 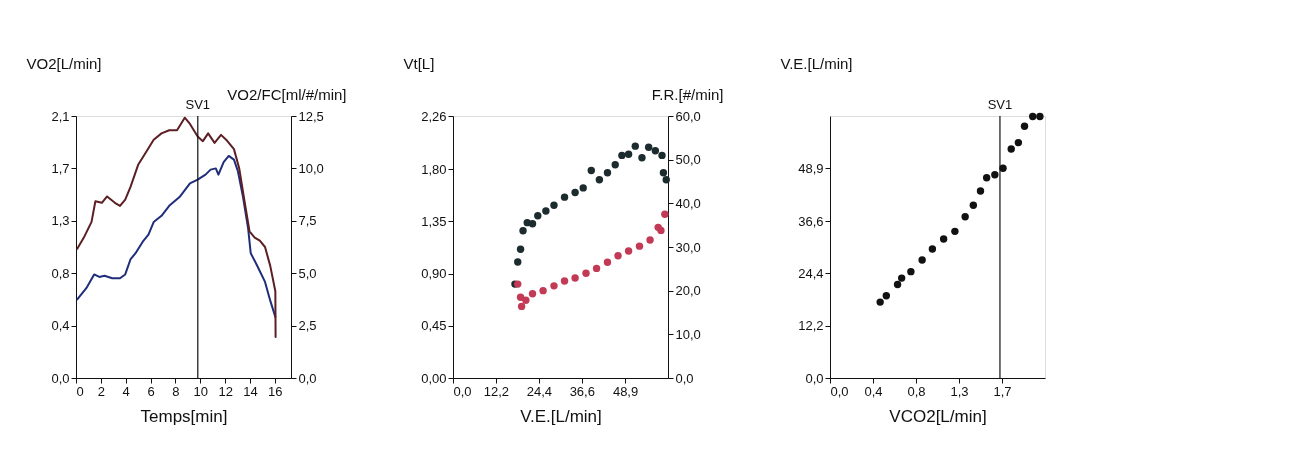 I want to click on y2-tick-label: 30,0, so click(x=688, y=247).